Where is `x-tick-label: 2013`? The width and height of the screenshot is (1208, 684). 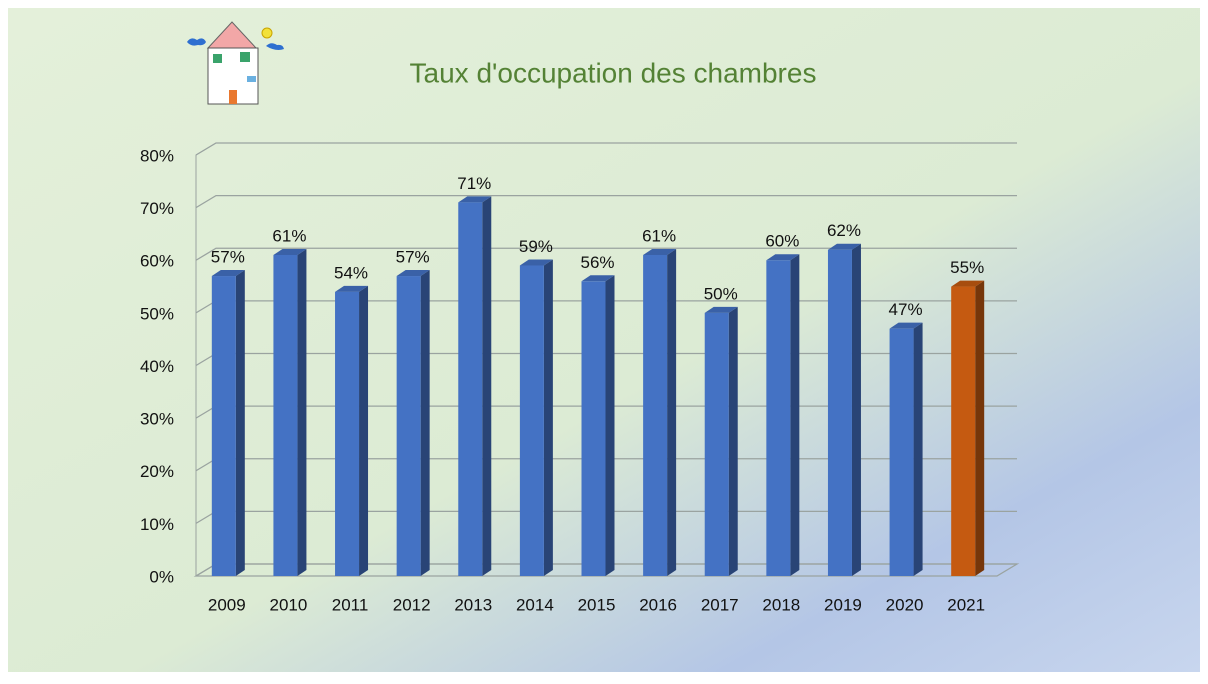 x-tick-label: 2013 is located at coordinates (473, 604).